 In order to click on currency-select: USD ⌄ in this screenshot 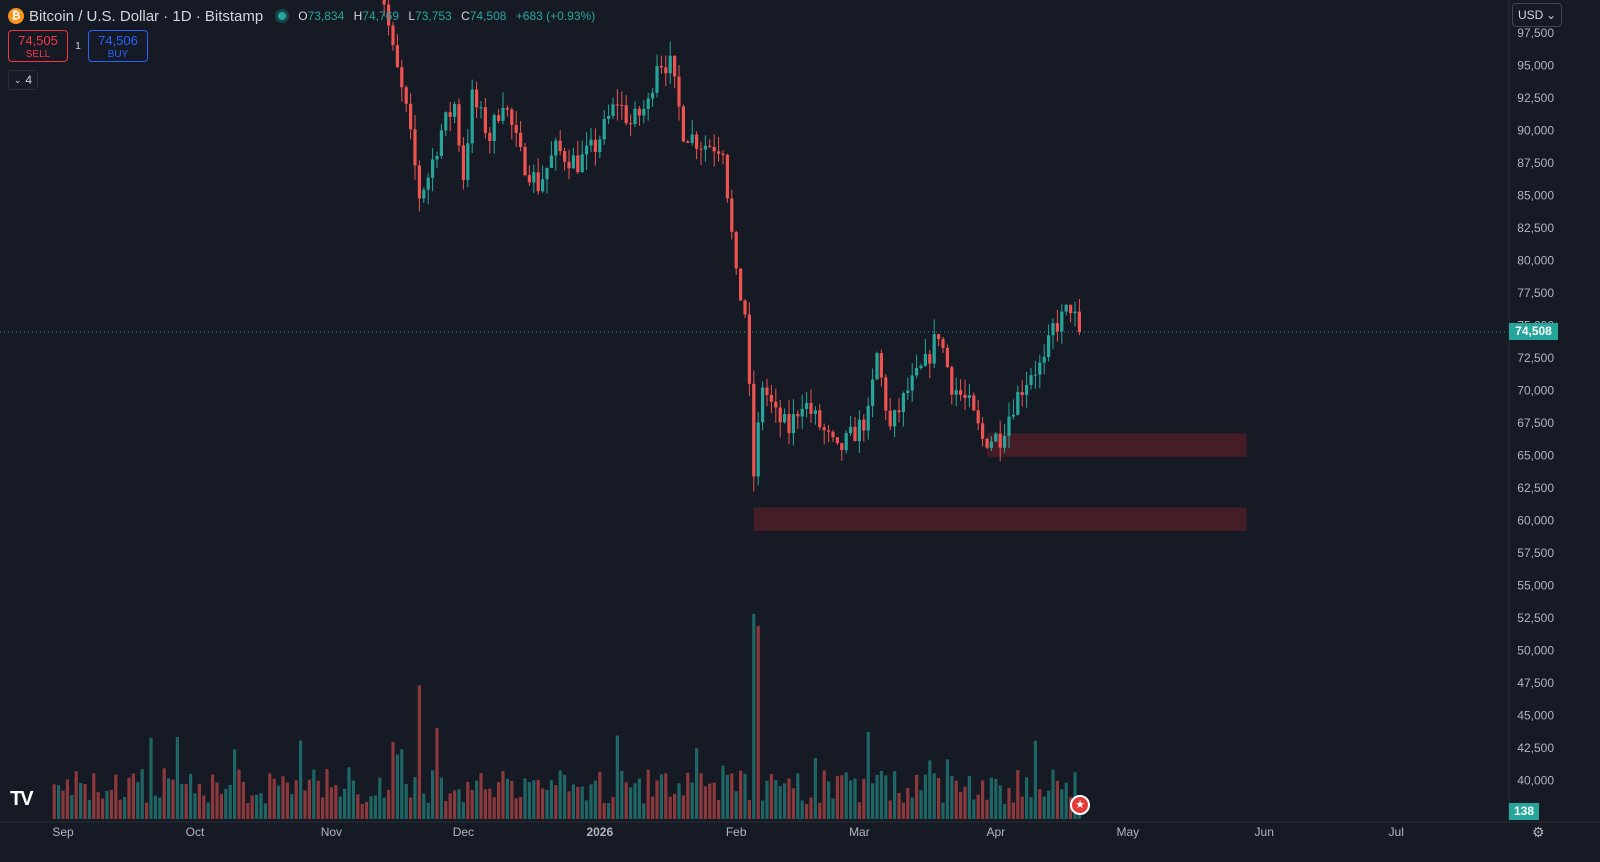, I will do `click(1537, 15)`.